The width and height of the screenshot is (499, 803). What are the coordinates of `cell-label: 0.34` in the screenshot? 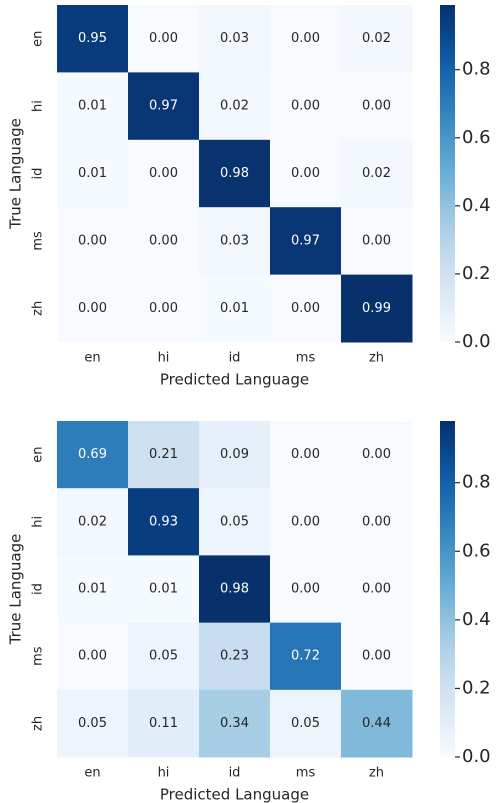 It's located at (234, 723).